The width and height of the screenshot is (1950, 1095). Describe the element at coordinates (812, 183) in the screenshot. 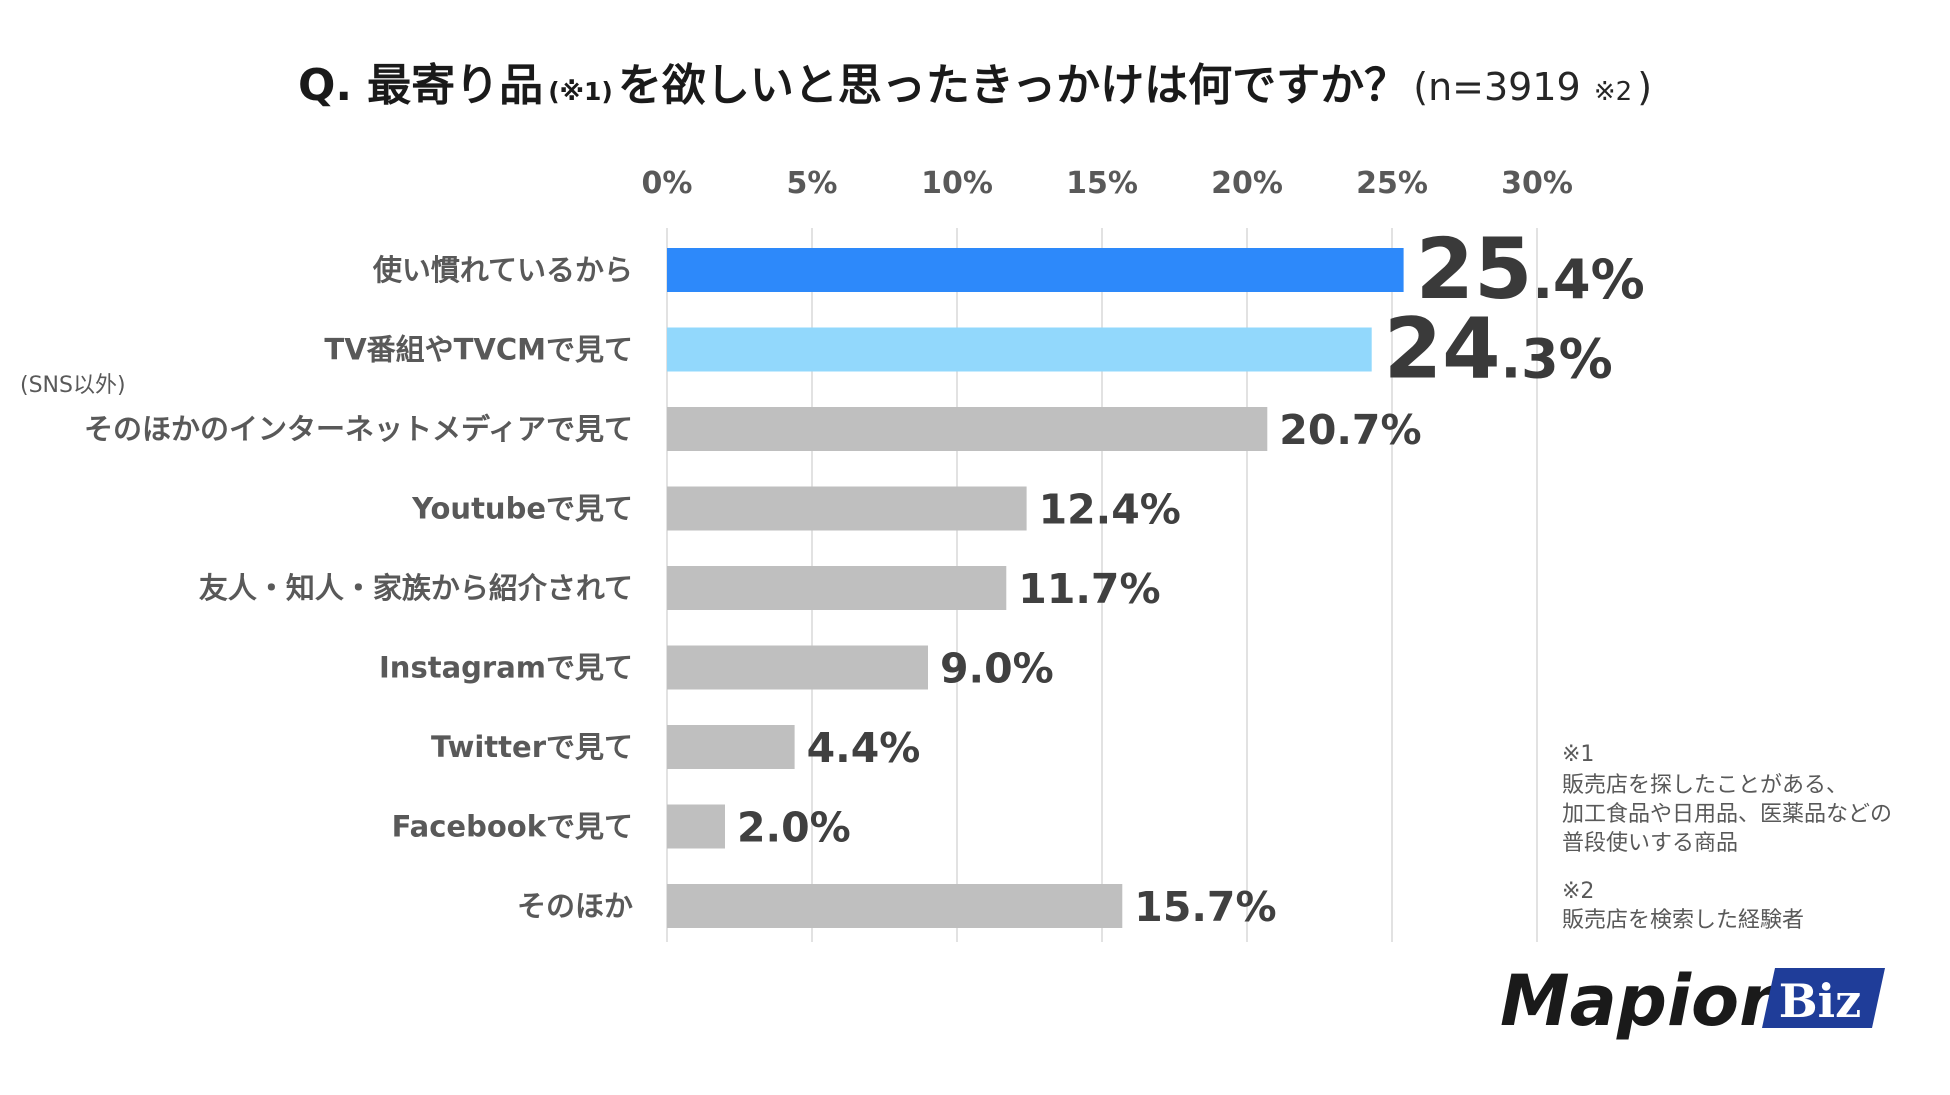

I see `x-tick-label: 5%` at that location.